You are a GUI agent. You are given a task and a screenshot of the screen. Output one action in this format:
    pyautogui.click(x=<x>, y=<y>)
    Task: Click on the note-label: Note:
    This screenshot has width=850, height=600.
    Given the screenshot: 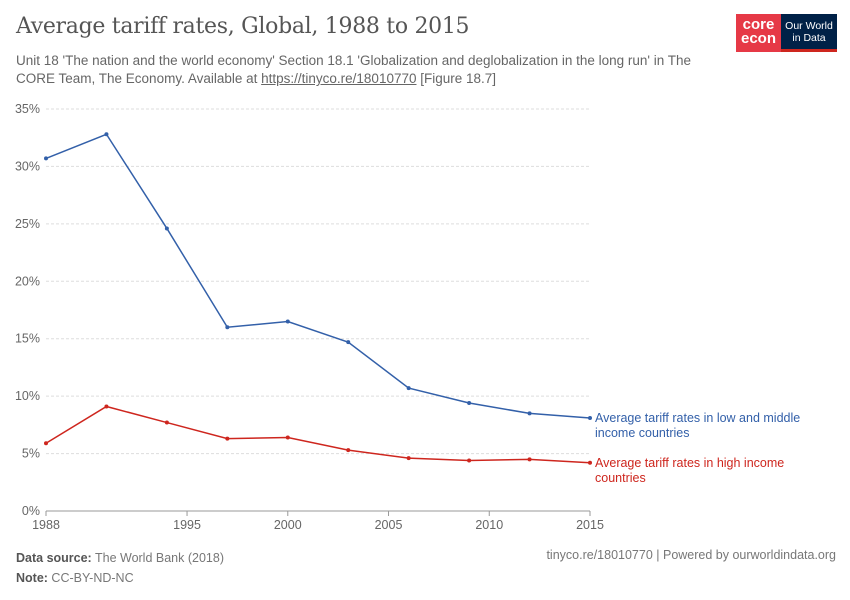 What is the action you would take?
    pyautogui.click(x=32, y=578)
    